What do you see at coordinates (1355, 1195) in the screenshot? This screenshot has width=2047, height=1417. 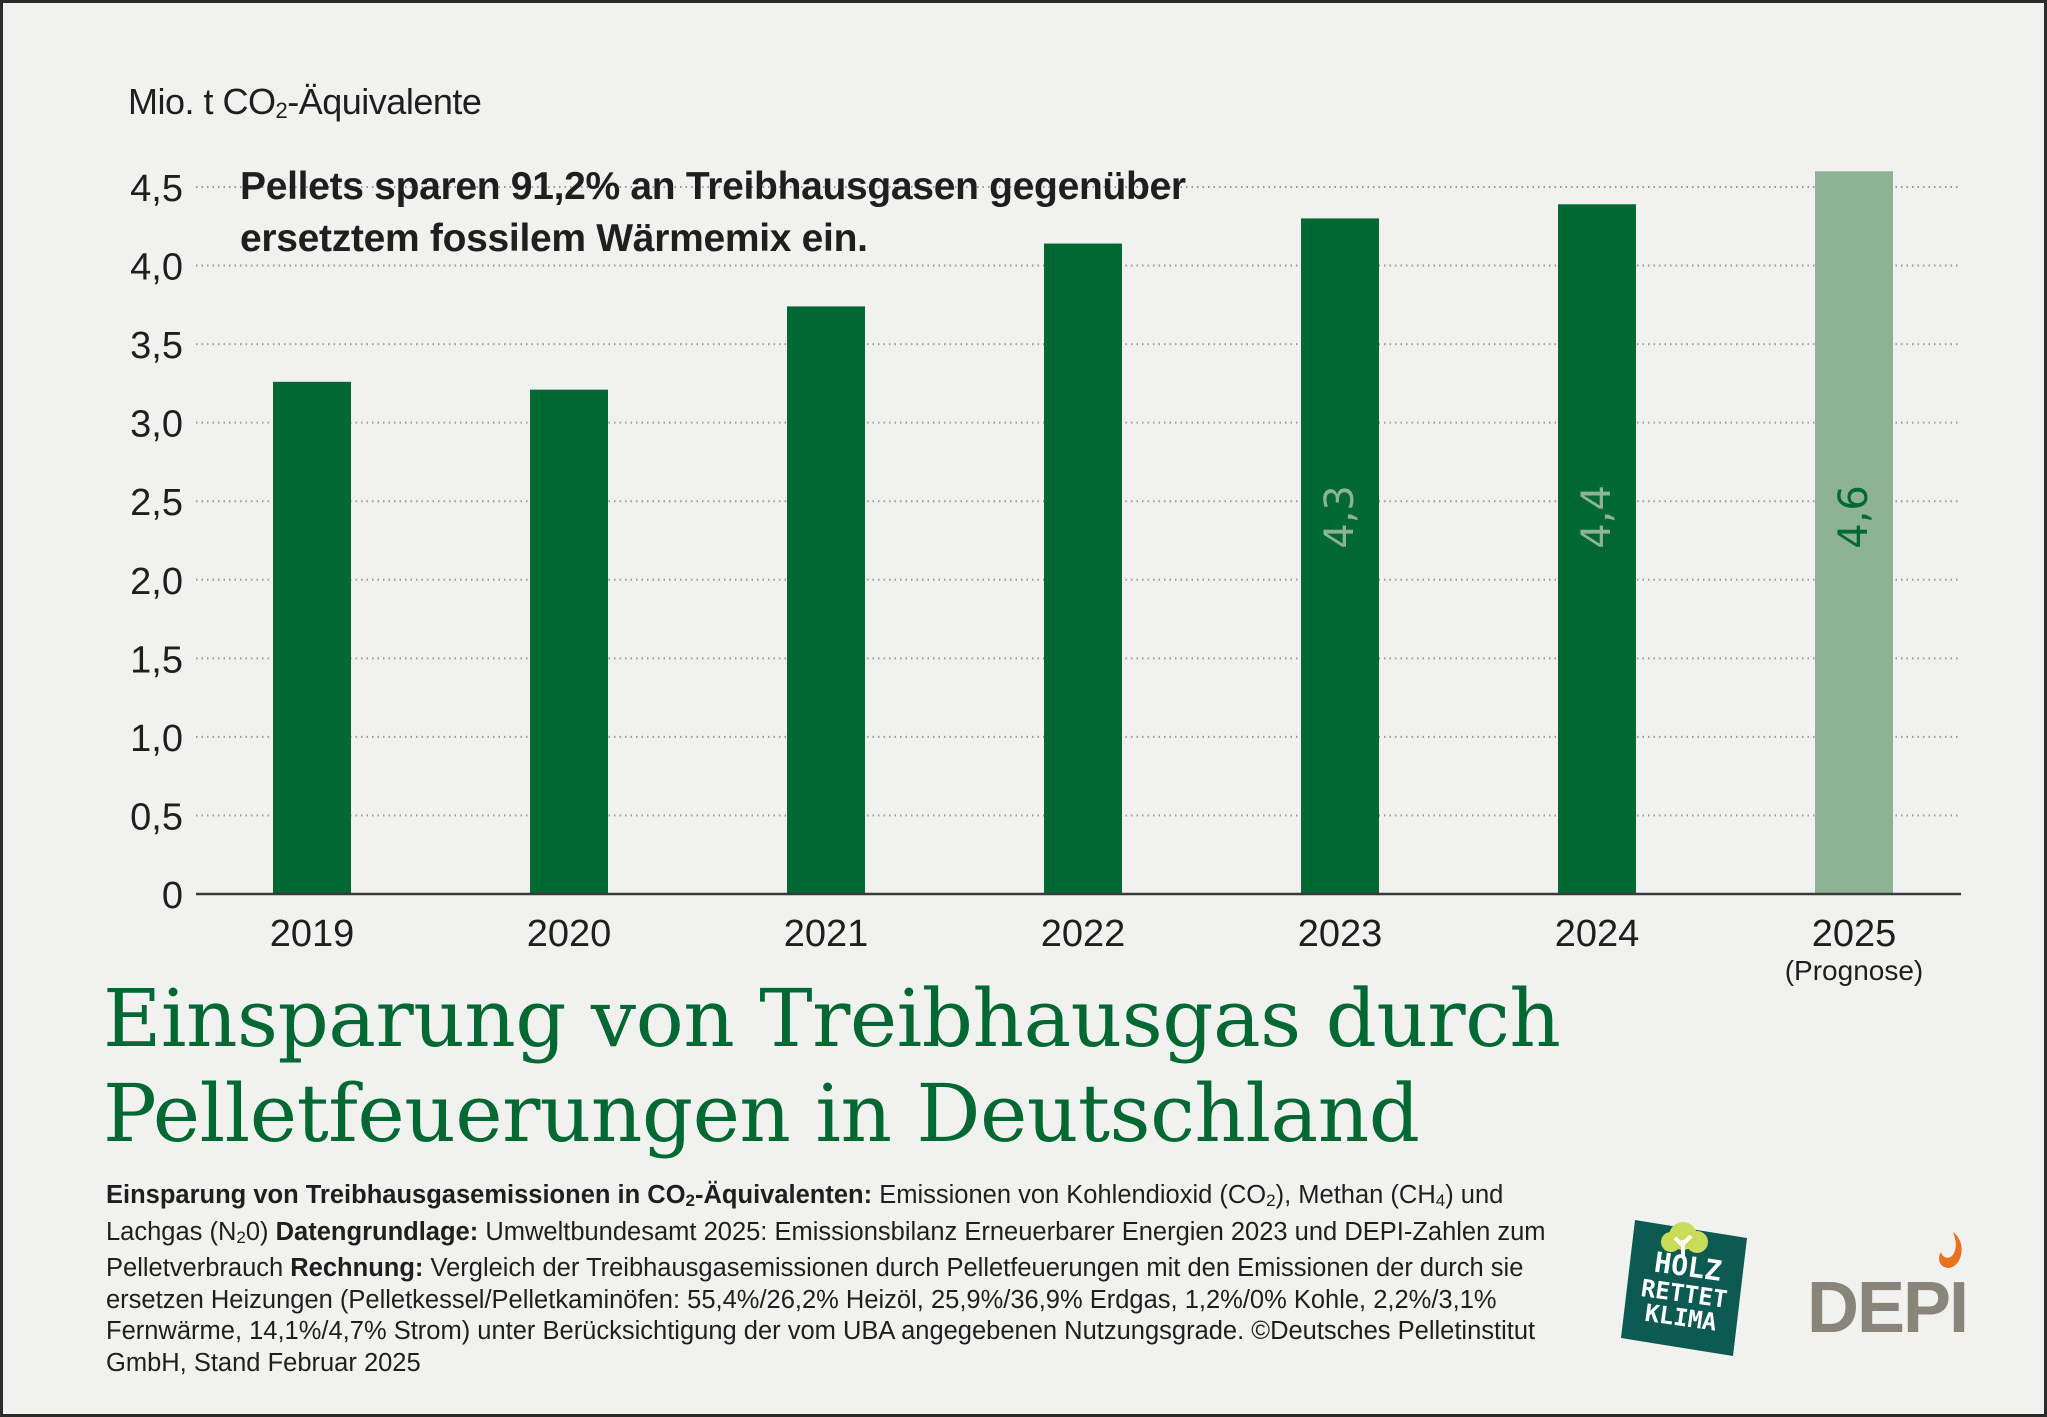 I see `notes-segment: ), Methan (CH` at bounding box center [1355, 1195].